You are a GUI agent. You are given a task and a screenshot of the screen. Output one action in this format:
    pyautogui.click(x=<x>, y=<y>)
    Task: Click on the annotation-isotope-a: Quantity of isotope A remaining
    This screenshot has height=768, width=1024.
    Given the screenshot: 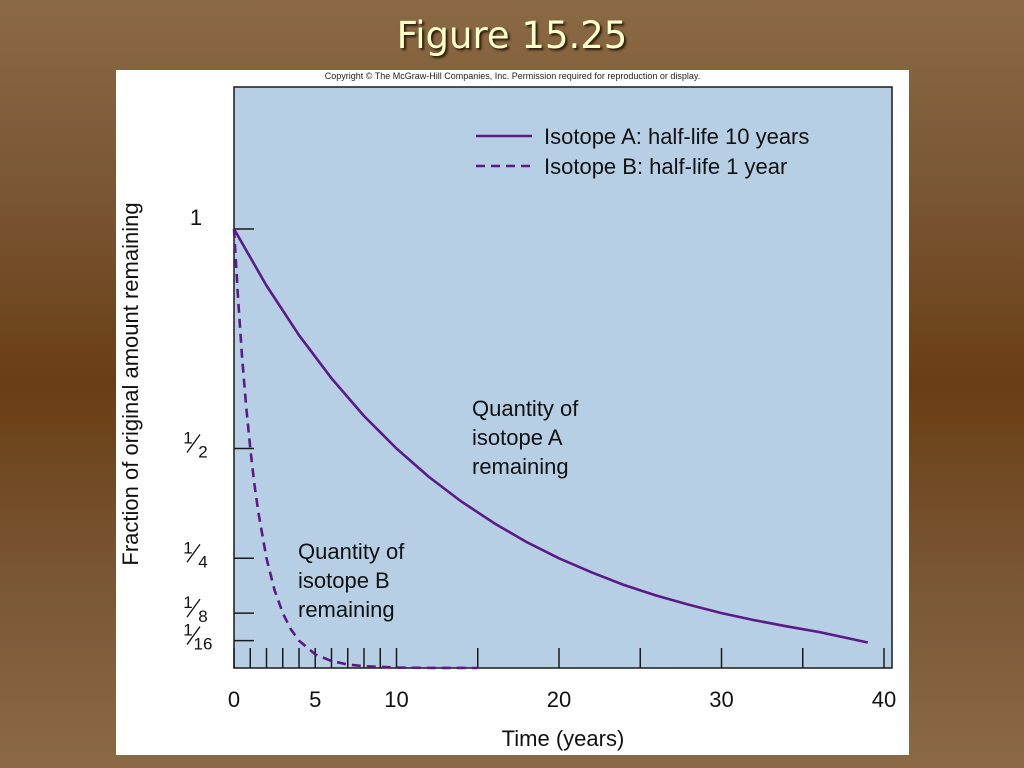 What is the action you would take?
    pyautogui.click(x=525, y=437)
    